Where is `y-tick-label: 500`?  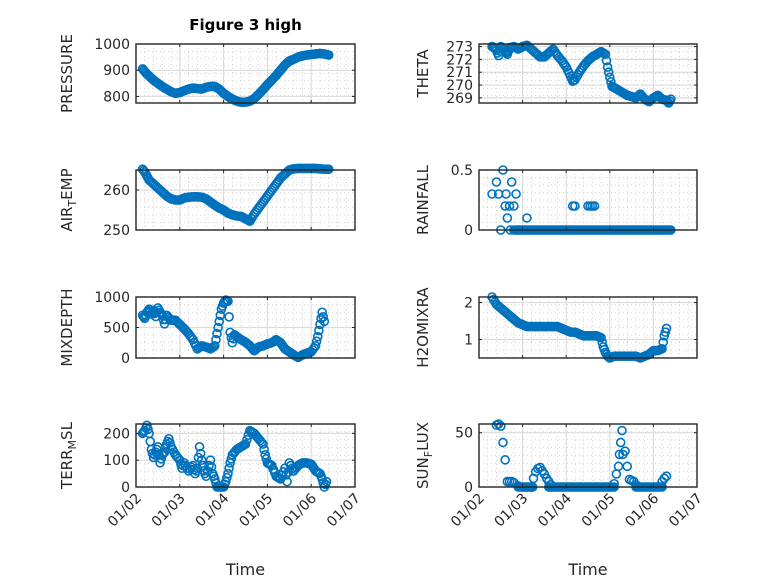 y-tick-label: 500 is located at coordinates (116, 329).